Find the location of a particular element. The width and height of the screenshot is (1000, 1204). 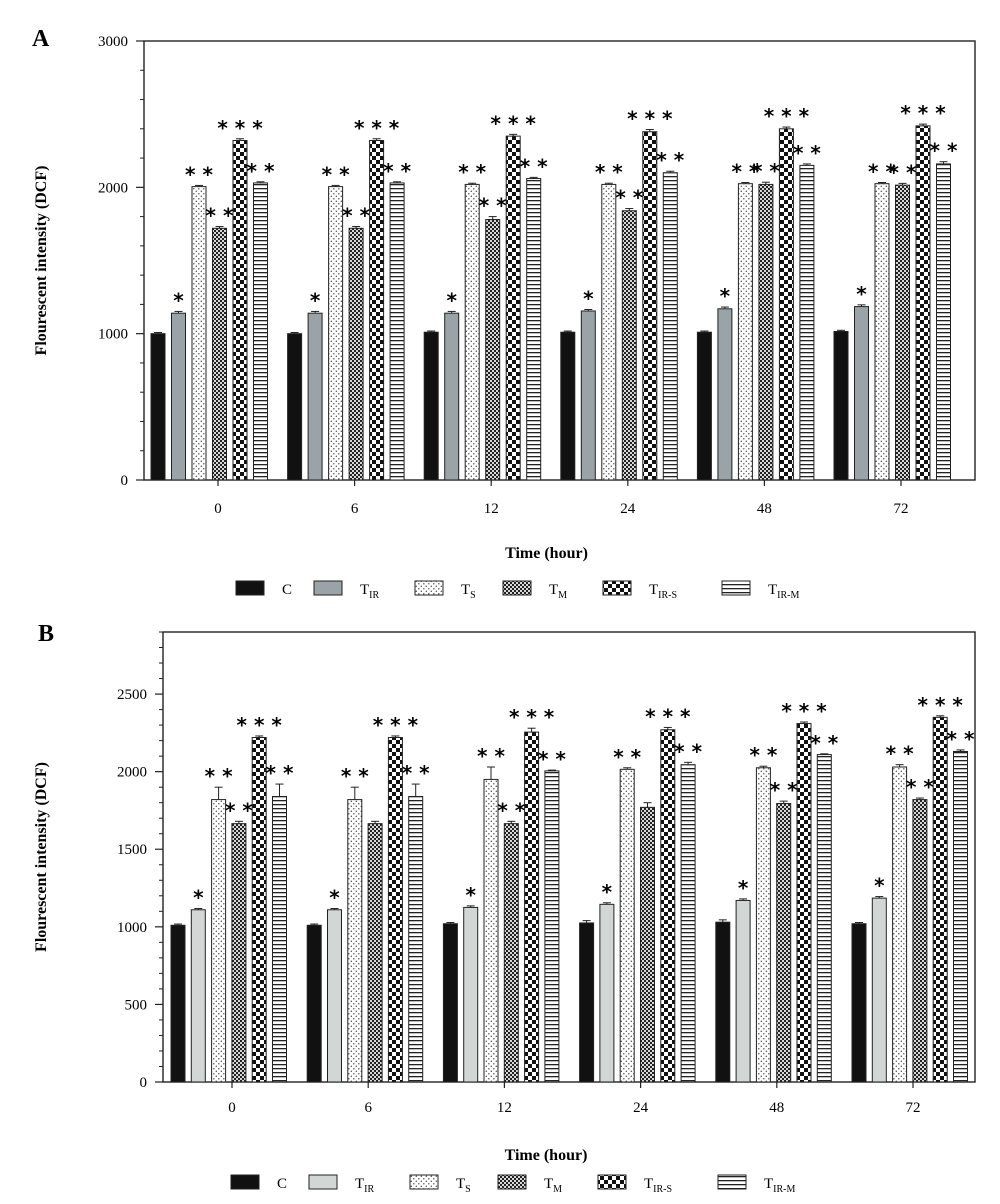

legend-label-subscript: IR-S is located at coordinates (667, 595).